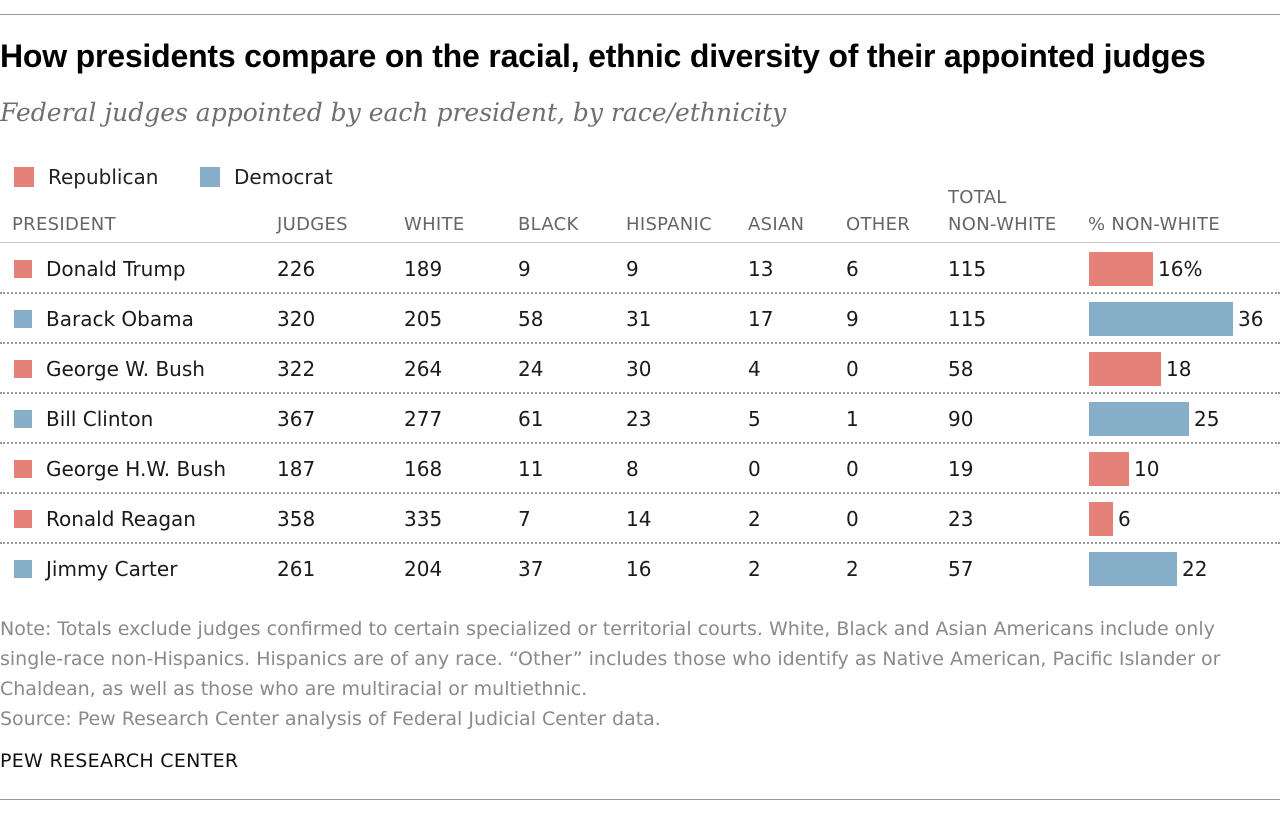 Image resolution: width=1280 pixels, height=814 pixels. Describe the element at coordinates (423, 319) in the screenshot. I see `cell-white: 205` at that location.